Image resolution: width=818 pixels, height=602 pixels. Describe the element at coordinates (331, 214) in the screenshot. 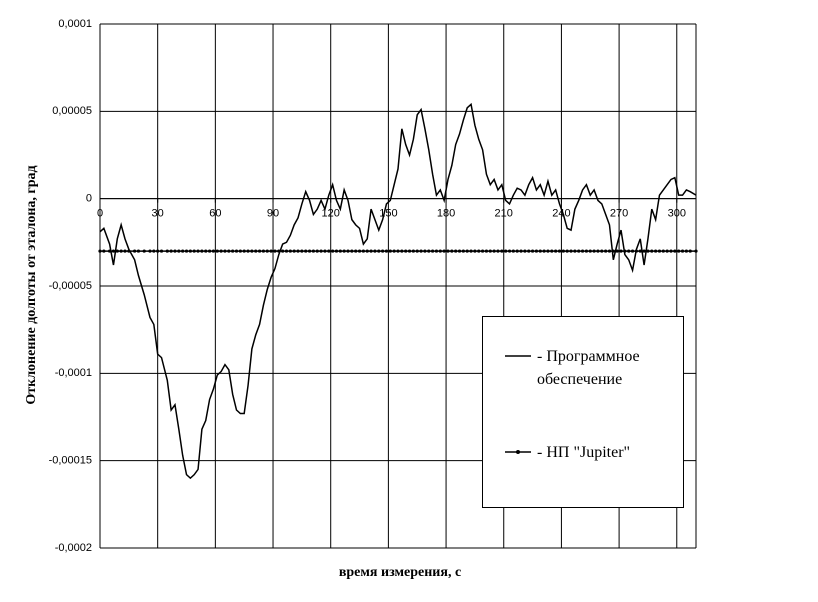

I see `x-tick-label: 120` at that location.